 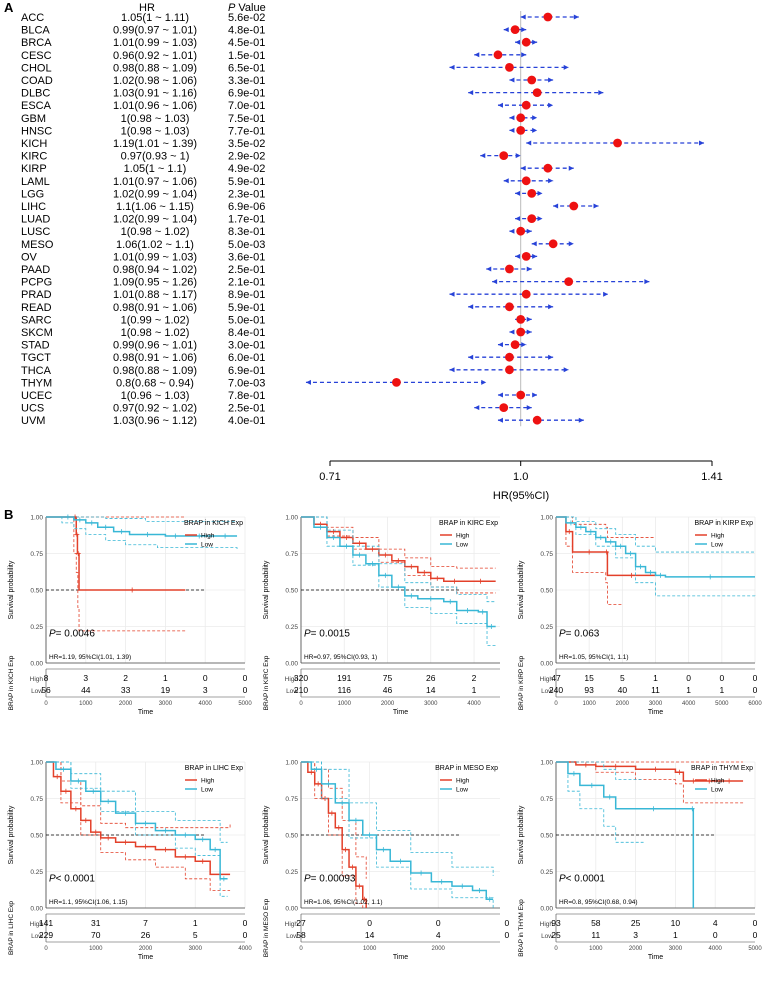 I want to click on risk-count-low: 58, so click(x=301, y=935).